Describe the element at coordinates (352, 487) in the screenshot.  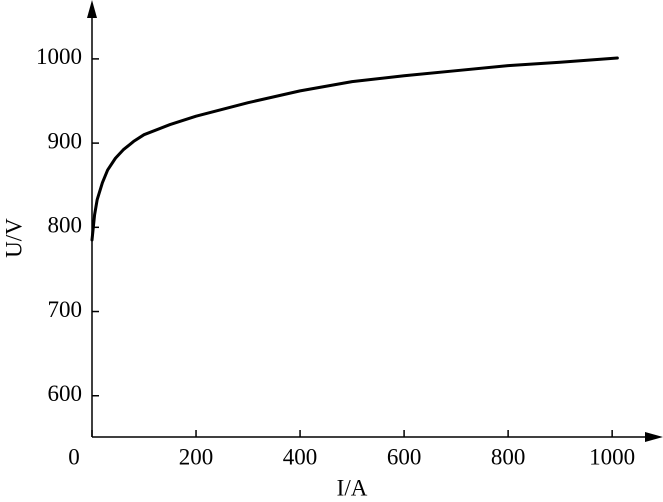
I see `x-axis-label: I/A` at that location.